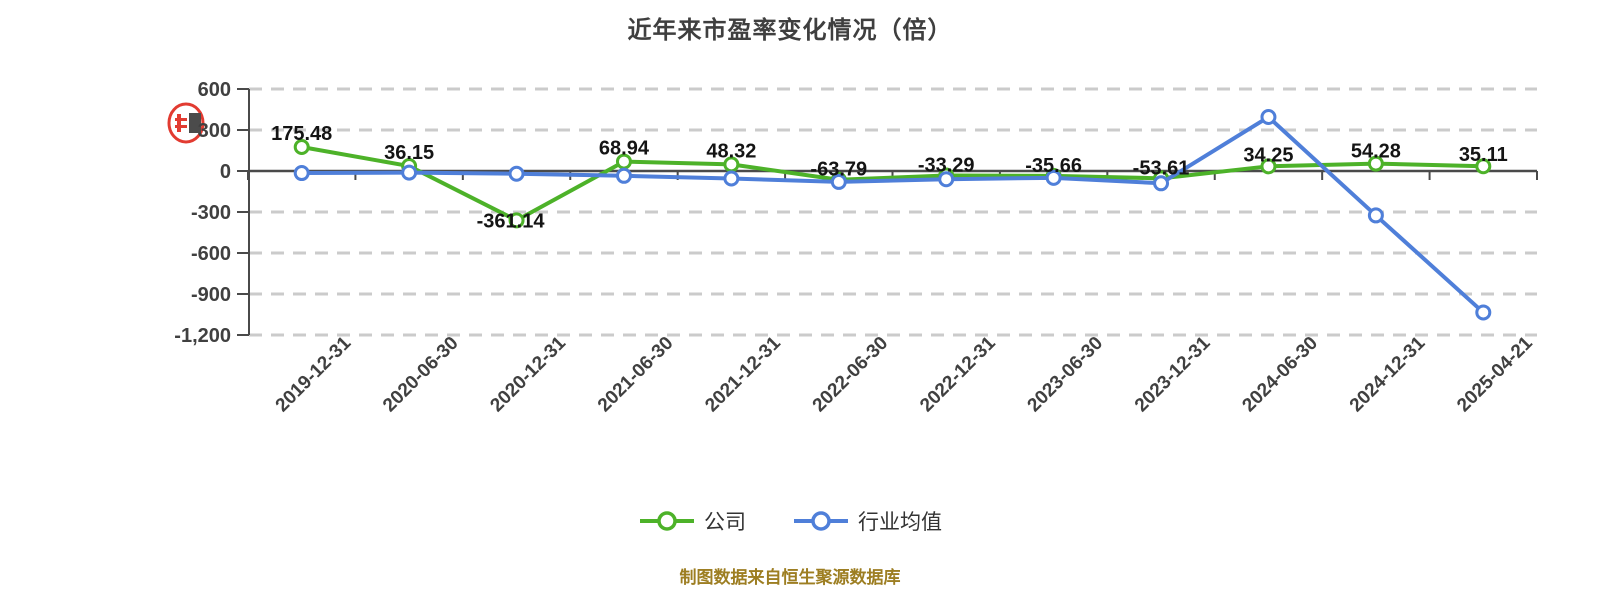 This screenshot has width=1600, height=600. Describe the element at coordinates (821, 521) in the screenshot. I see `industry-series-marker-icon` at that location.